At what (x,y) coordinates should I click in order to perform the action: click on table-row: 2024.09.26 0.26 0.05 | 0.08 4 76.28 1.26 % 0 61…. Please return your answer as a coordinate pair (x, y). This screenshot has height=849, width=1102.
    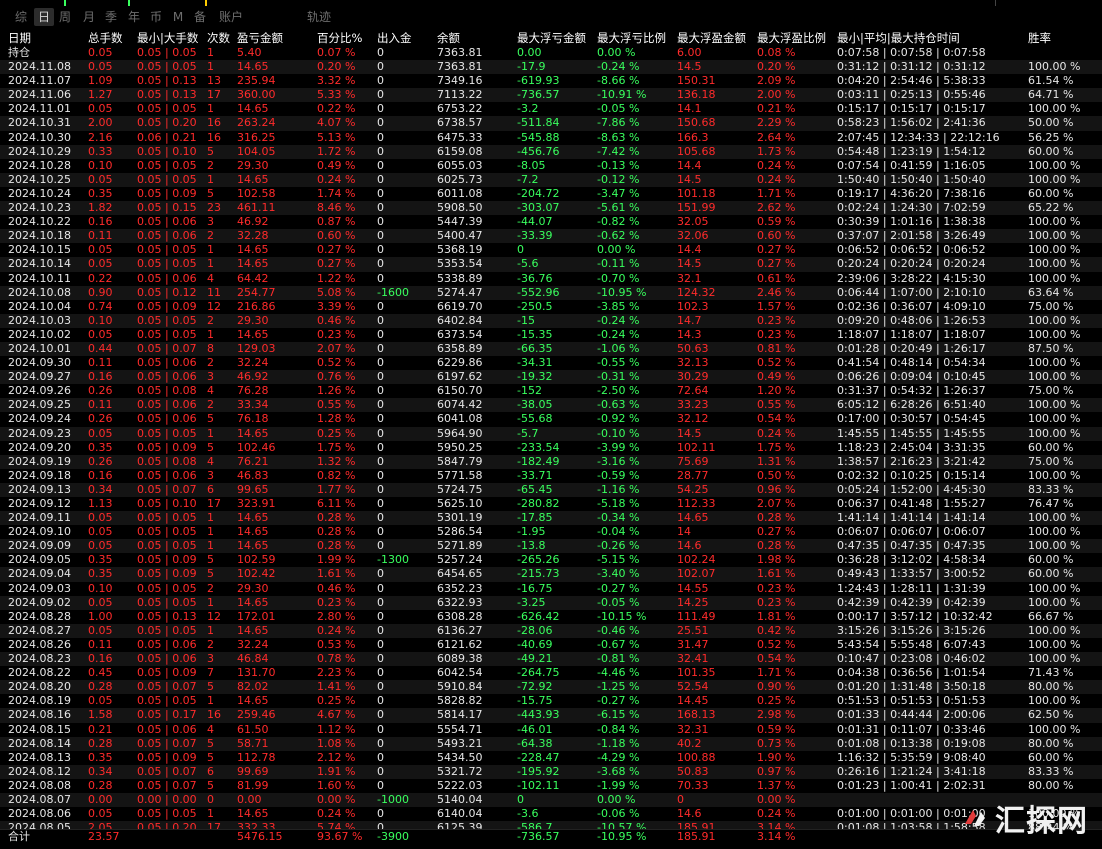
    Looking at the image, I should click on (551, 391).